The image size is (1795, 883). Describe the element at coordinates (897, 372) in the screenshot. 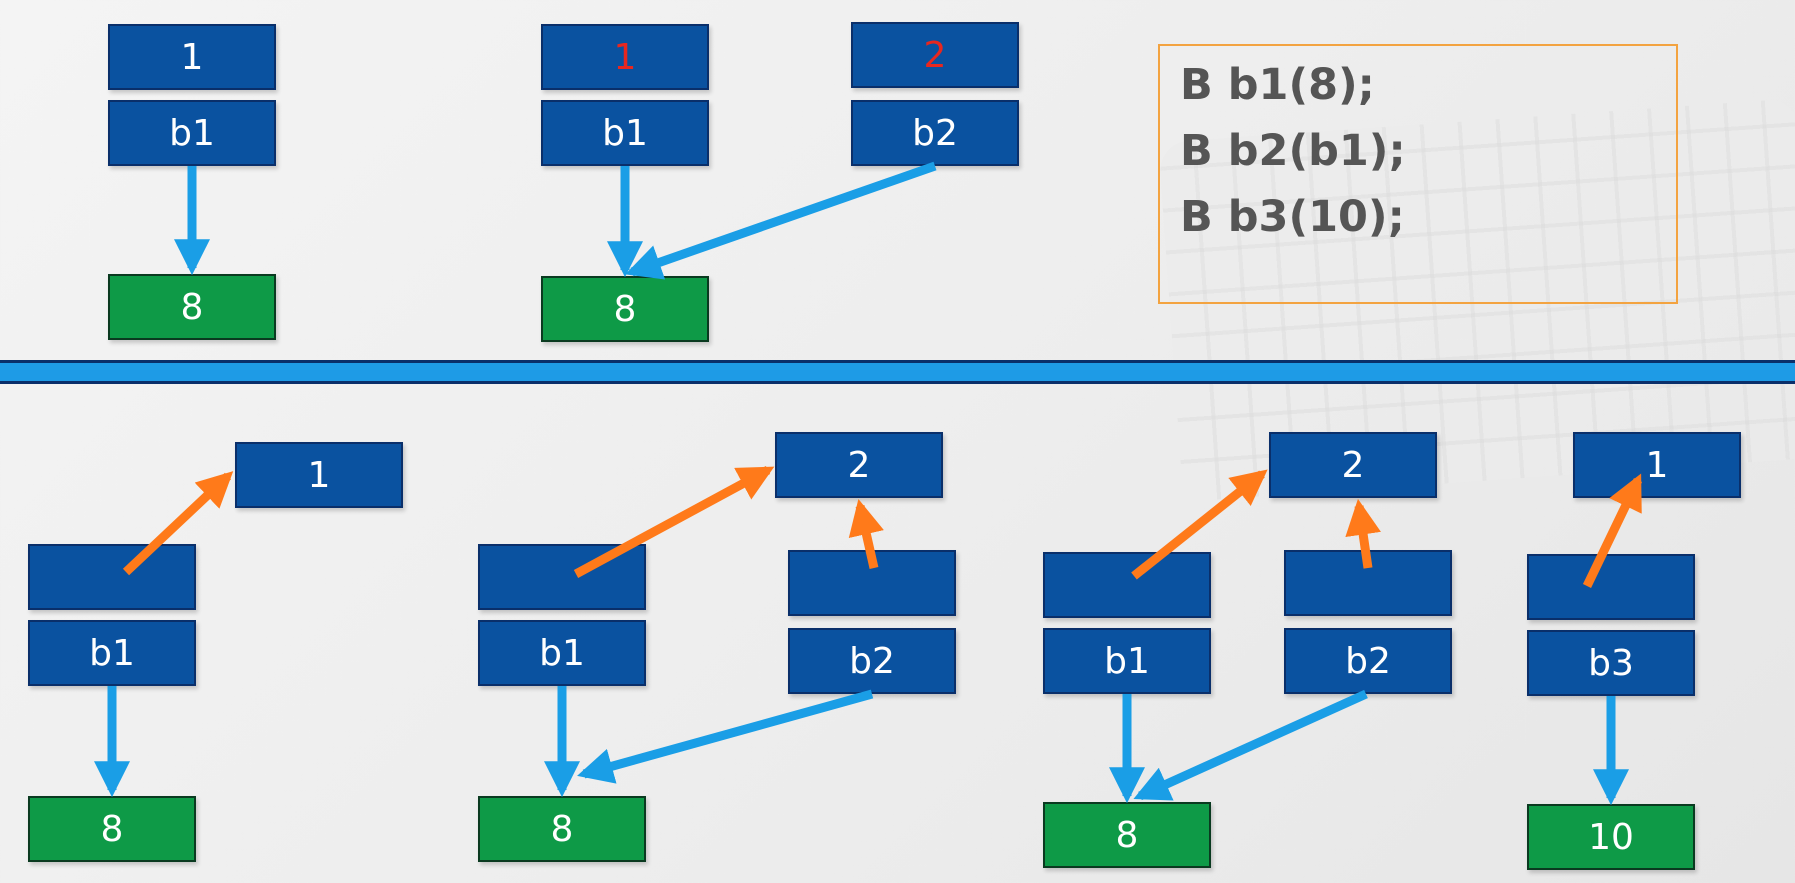

I see `section-divider` at that location.